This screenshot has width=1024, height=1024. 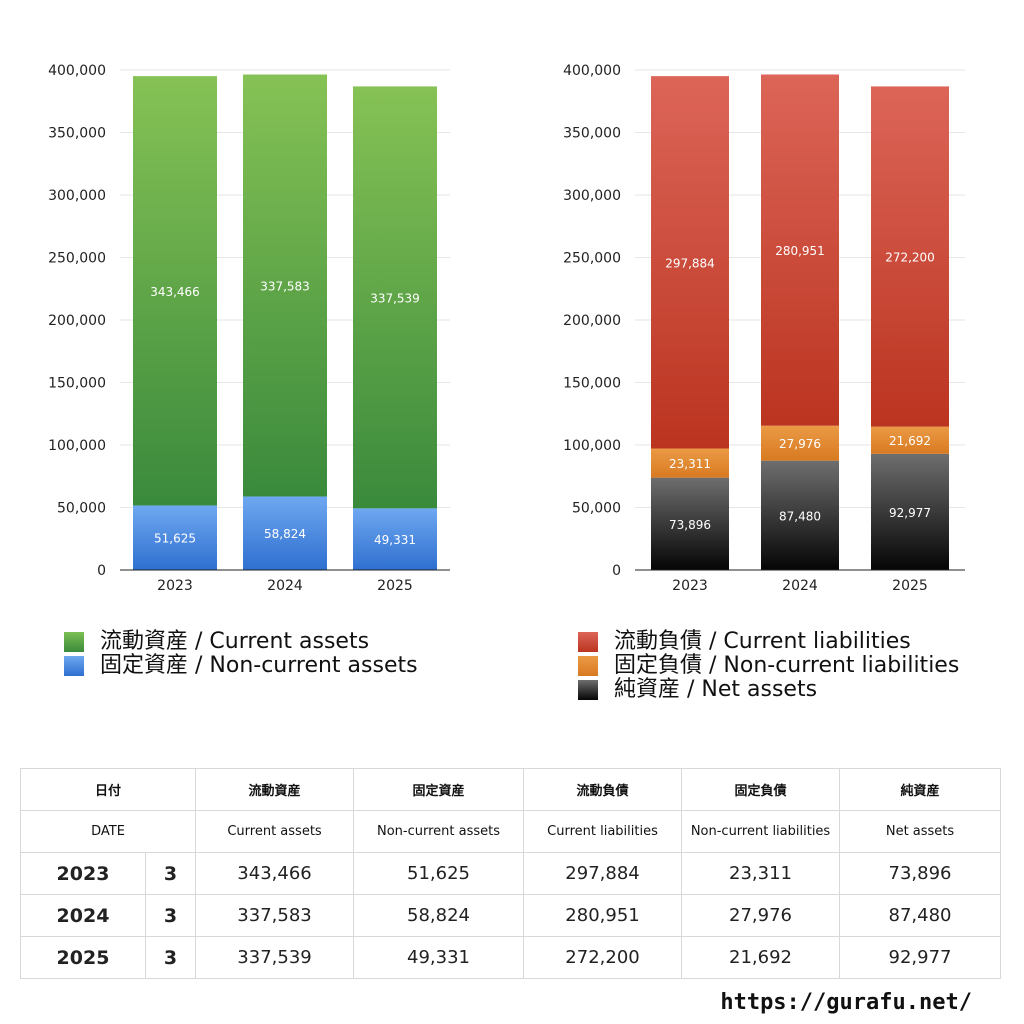 I want to click on table-header-row: 日付 流動資産 固定資産 流動負債 固定負債 純資産, so click(x=510, y=789).